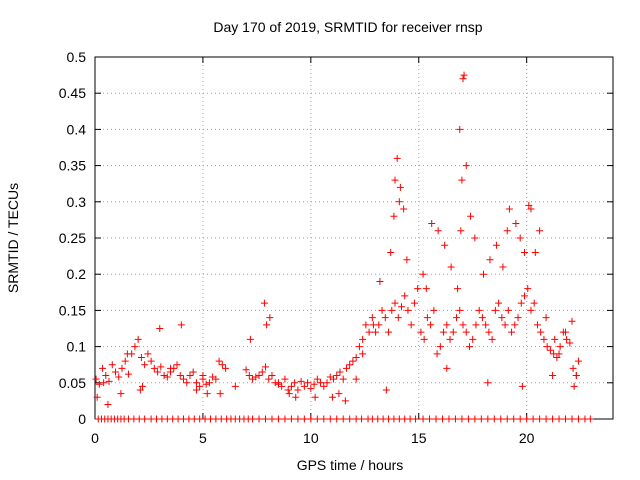 Image resolution: width=640 pixels, height=480 pixels. I want to click on x-tick-label: 20, so click(527, 438).